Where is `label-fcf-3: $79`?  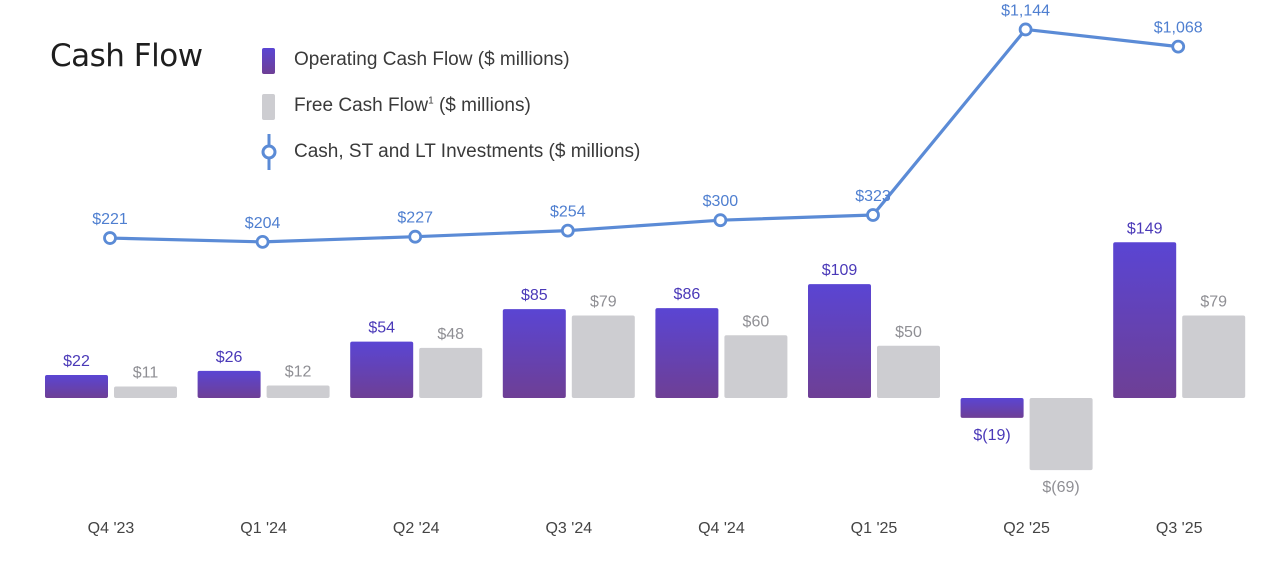
label-fcf-3: $79 is located at coordinates (603, 301).